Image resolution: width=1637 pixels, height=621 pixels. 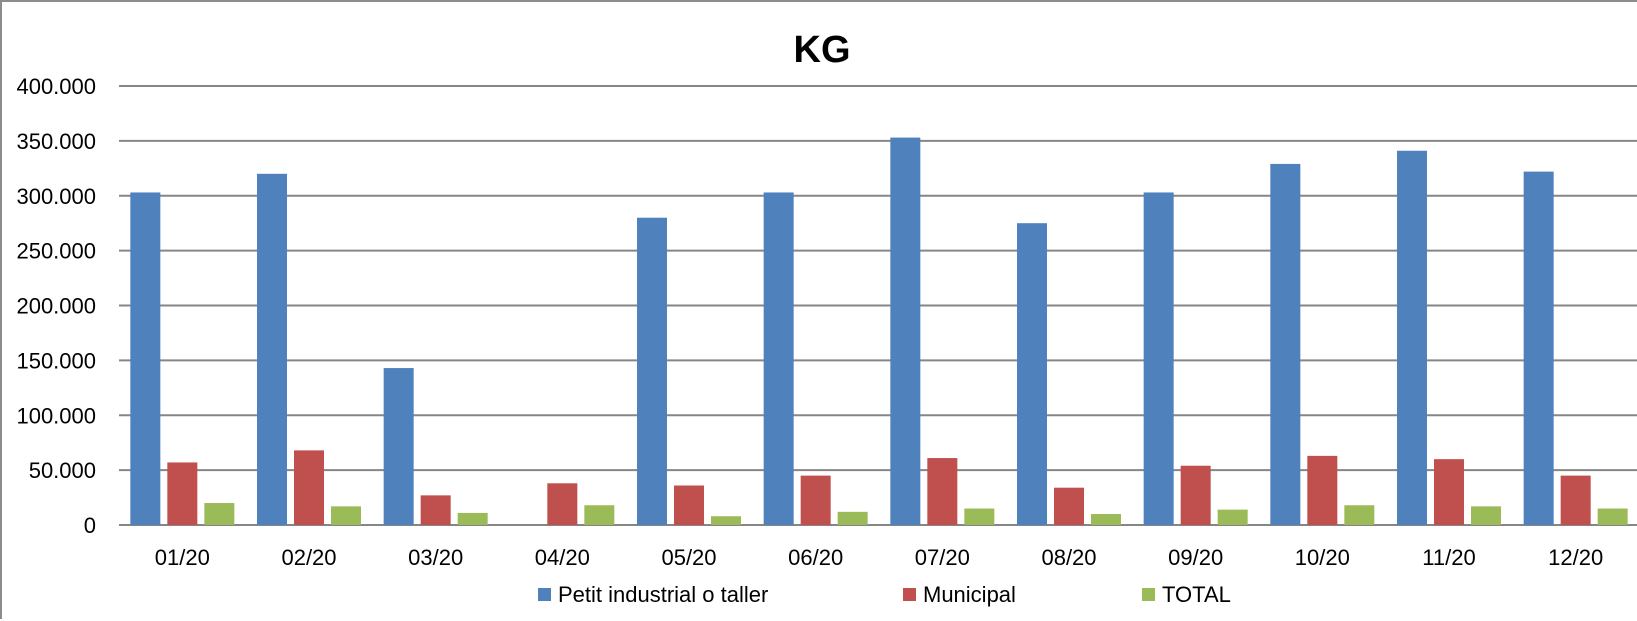 I want to click on y-tick-label: 250.000, so click(x=56, y=251).